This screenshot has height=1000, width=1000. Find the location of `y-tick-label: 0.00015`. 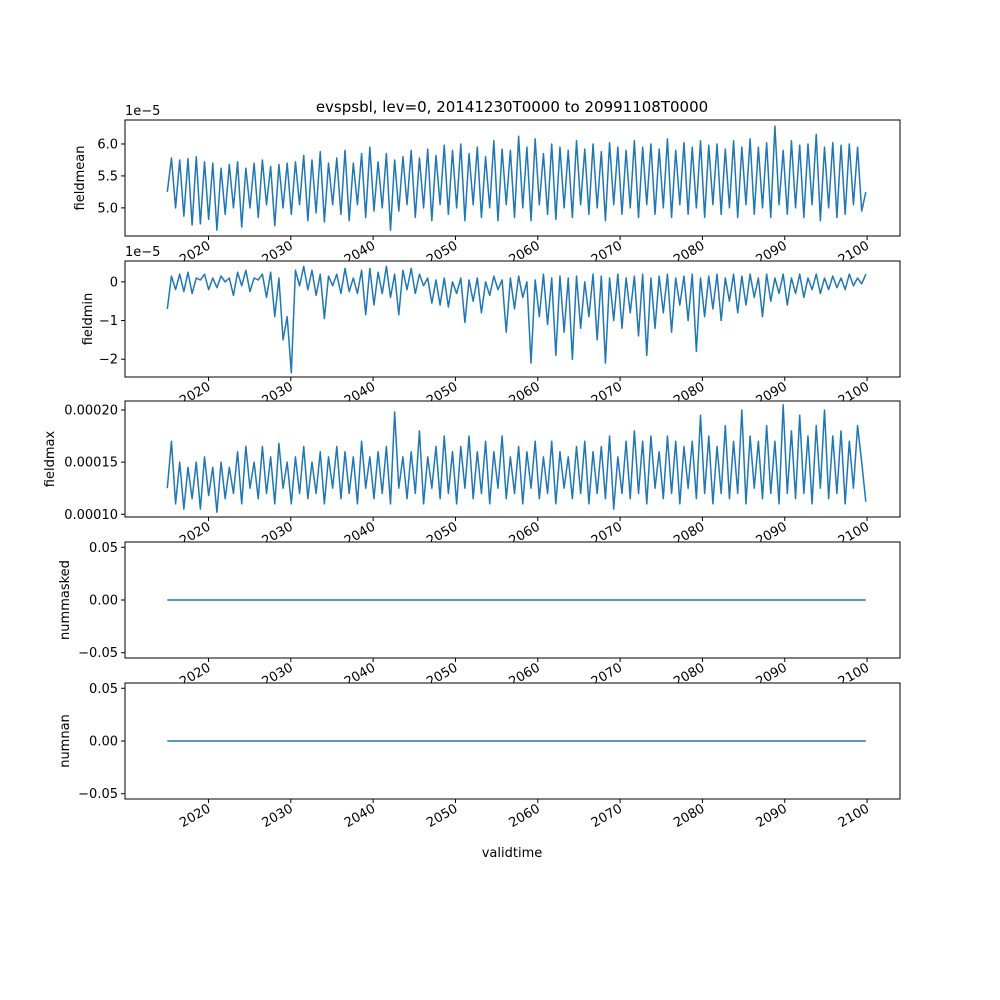

y-tick-label: 0.00015 is located at coordinates (91, 463).